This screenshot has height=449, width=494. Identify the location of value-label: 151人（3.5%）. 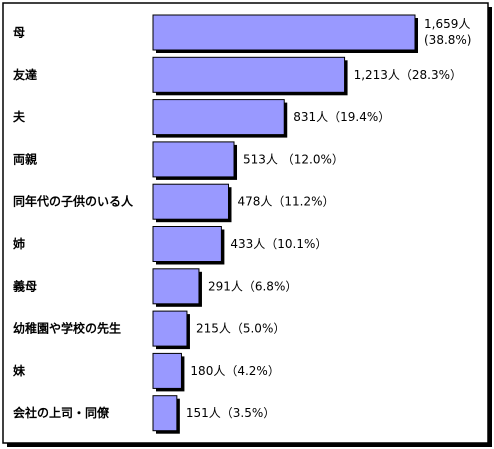
(230, 413).